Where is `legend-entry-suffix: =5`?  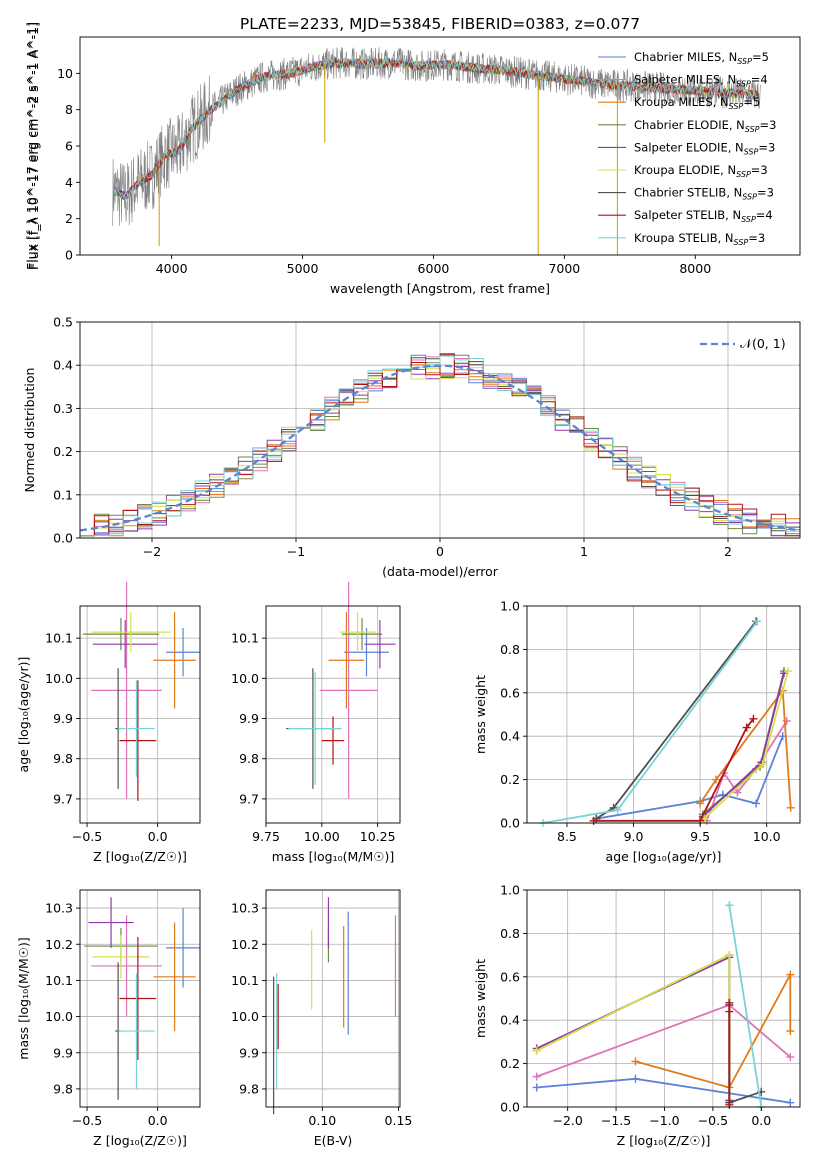
legend-entry-suffix: =5 is located at coordinates (760, 57).